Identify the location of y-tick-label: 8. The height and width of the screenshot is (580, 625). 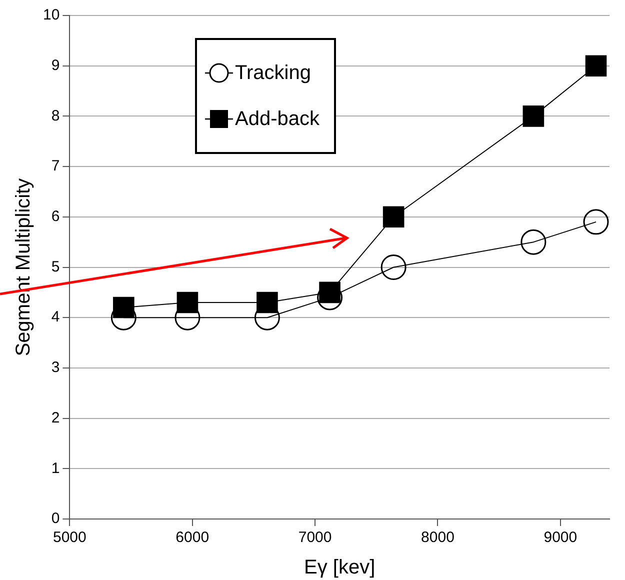
(55, 115).